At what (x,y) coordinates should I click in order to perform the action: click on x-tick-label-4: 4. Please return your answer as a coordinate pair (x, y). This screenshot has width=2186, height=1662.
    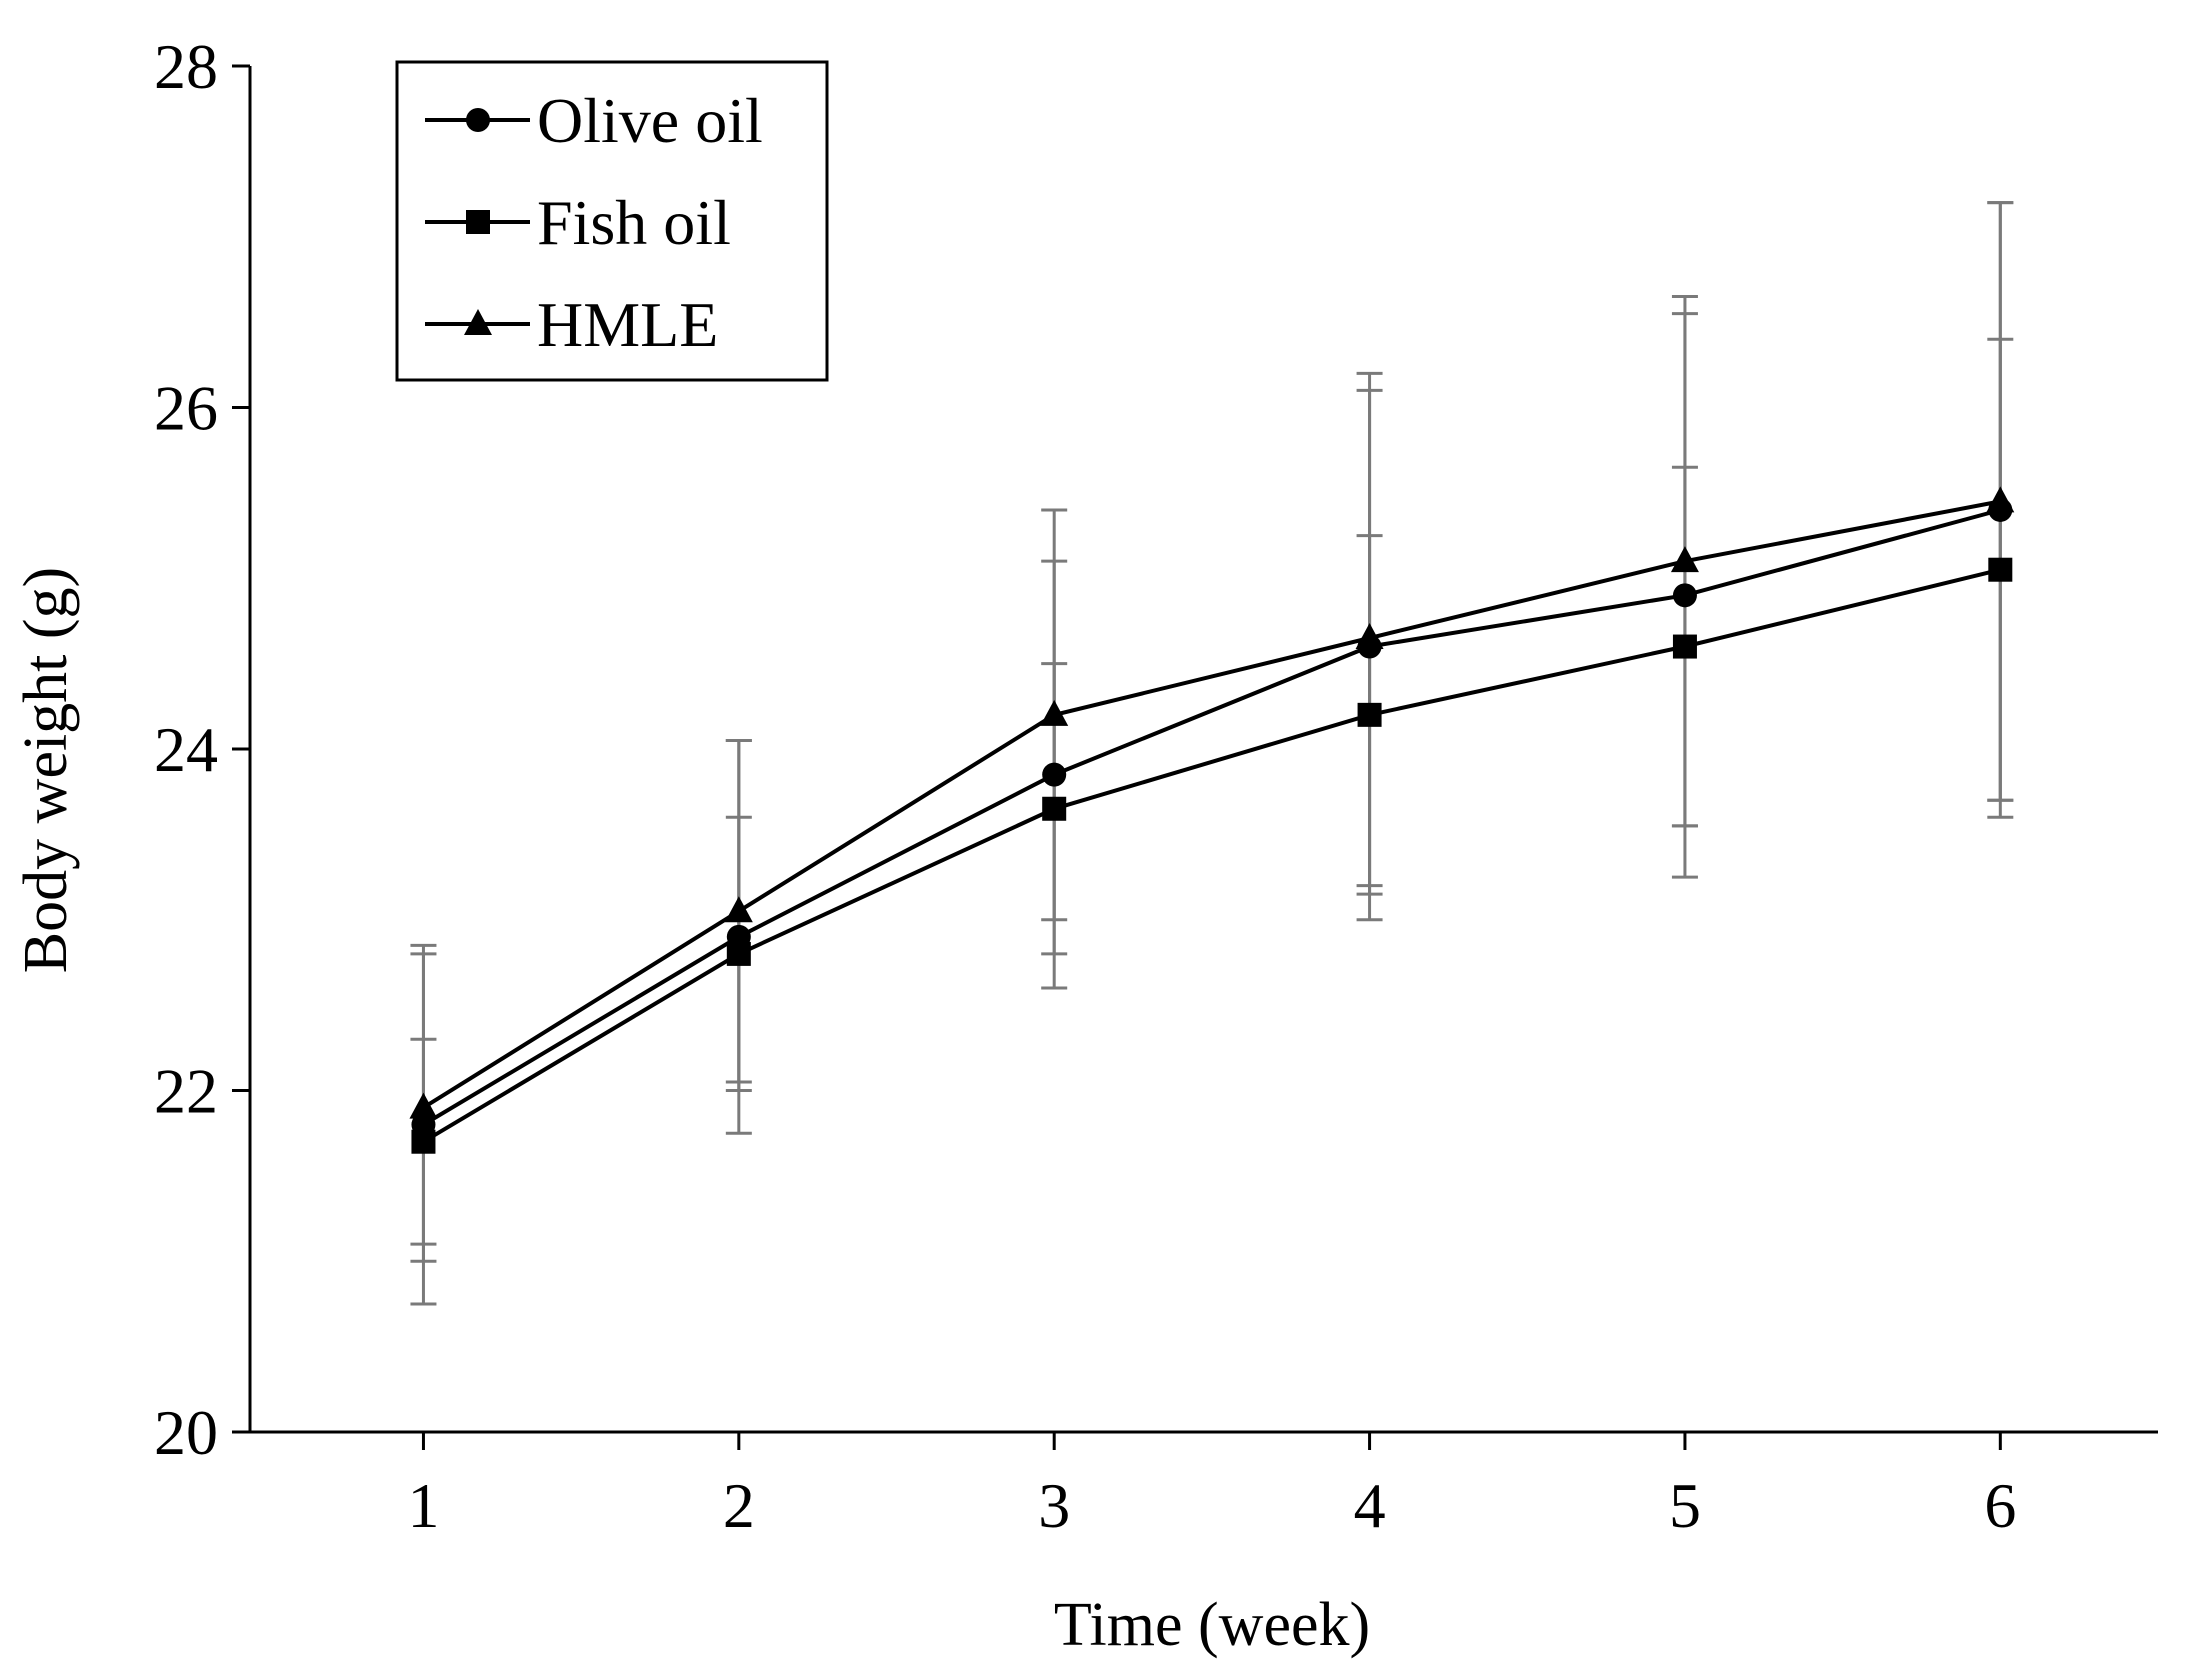
    Looking at the image, I should click on (1370, 1505).